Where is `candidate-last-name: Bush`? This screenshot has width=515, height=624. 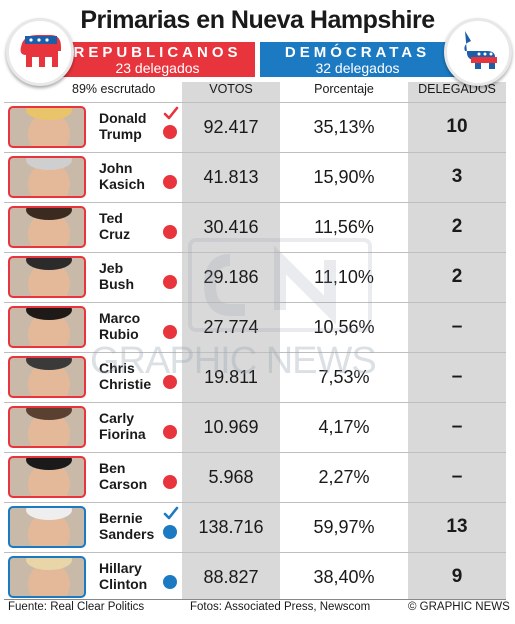 candidate-last-name: Bush is located at coordinates (116, 284).